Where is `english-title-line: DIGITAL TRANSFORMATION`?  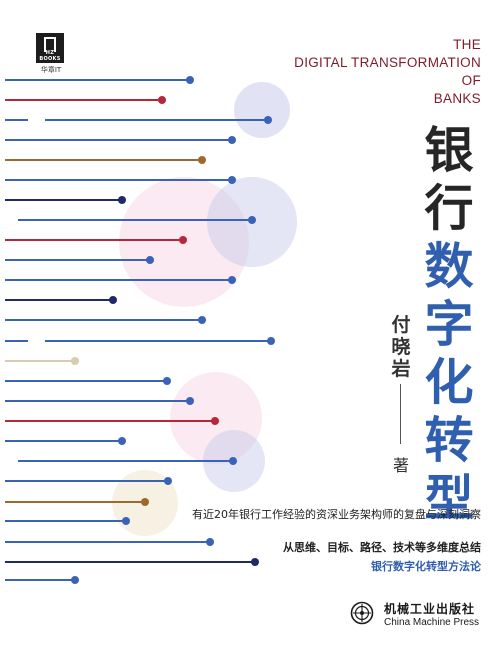 english-title-line: DIGITAL TRANSFORMATION is located at coordinates (387, 62).